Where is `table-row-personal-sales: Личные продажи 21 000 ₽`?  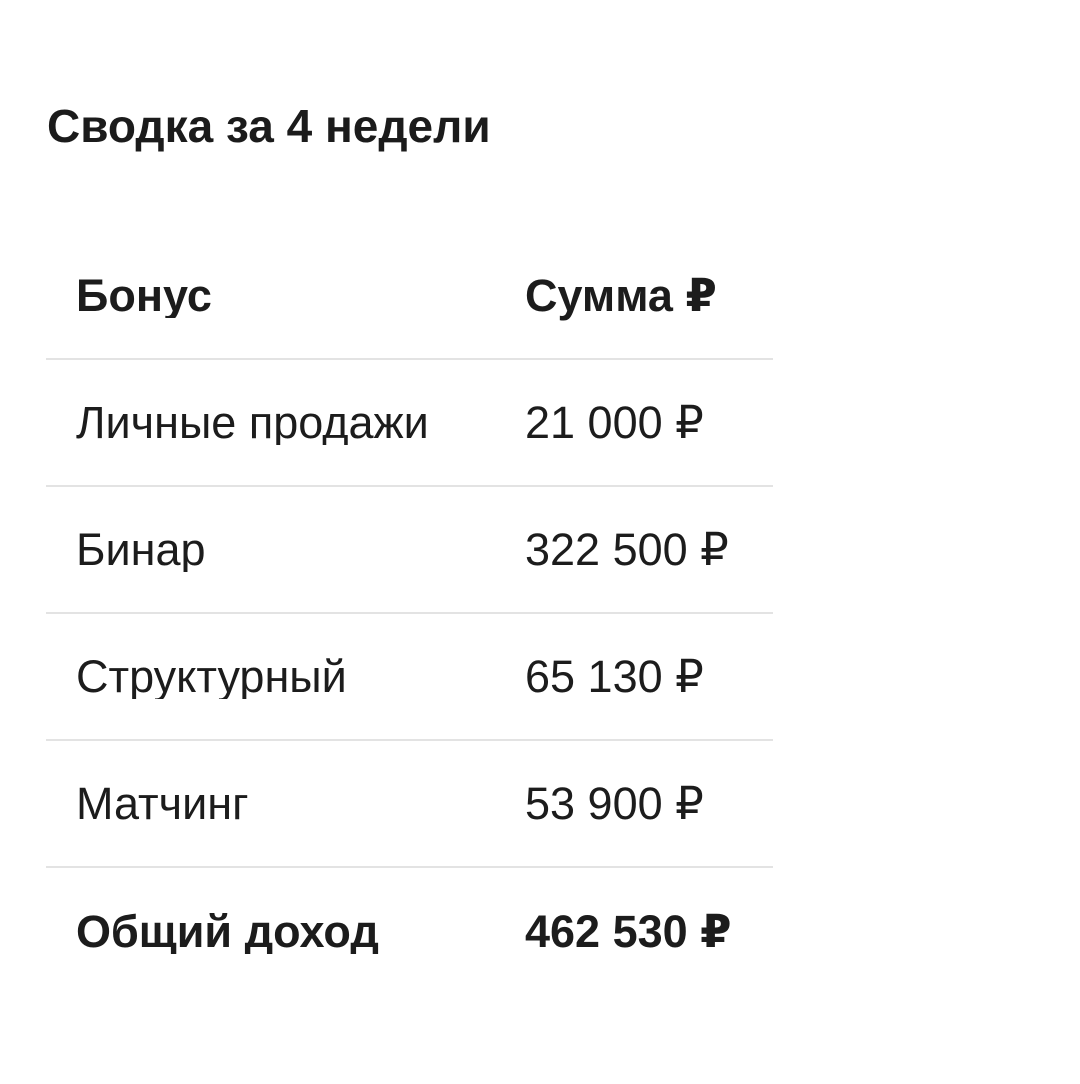 table-row-personal-sales: Личные продажи 21 000 ₽ is located at coordinates (409, 423).